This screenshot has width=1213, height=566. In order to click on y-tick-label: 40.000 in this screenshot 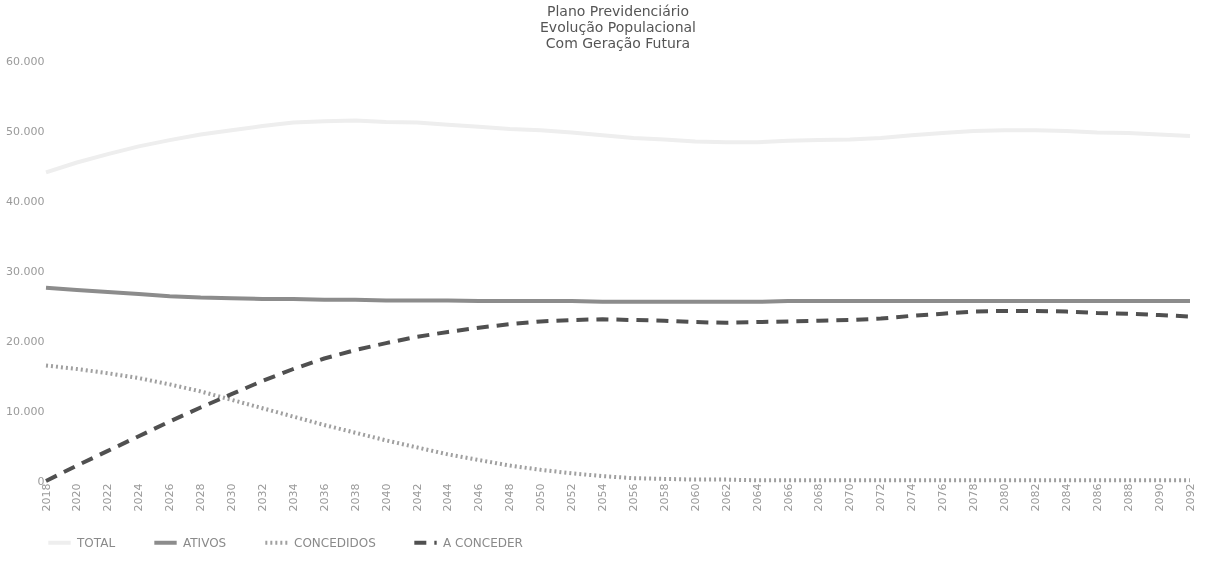, I will do `click(25, 201)`.